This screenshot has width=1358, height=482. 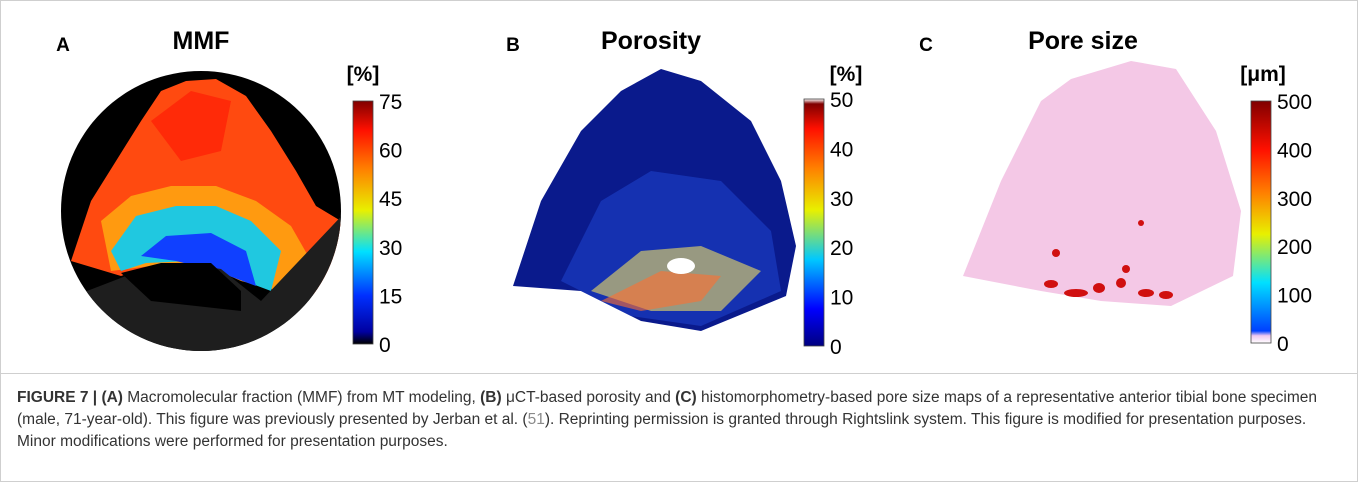 I want to click on pore-size-map, so click(x=1102, y=183).